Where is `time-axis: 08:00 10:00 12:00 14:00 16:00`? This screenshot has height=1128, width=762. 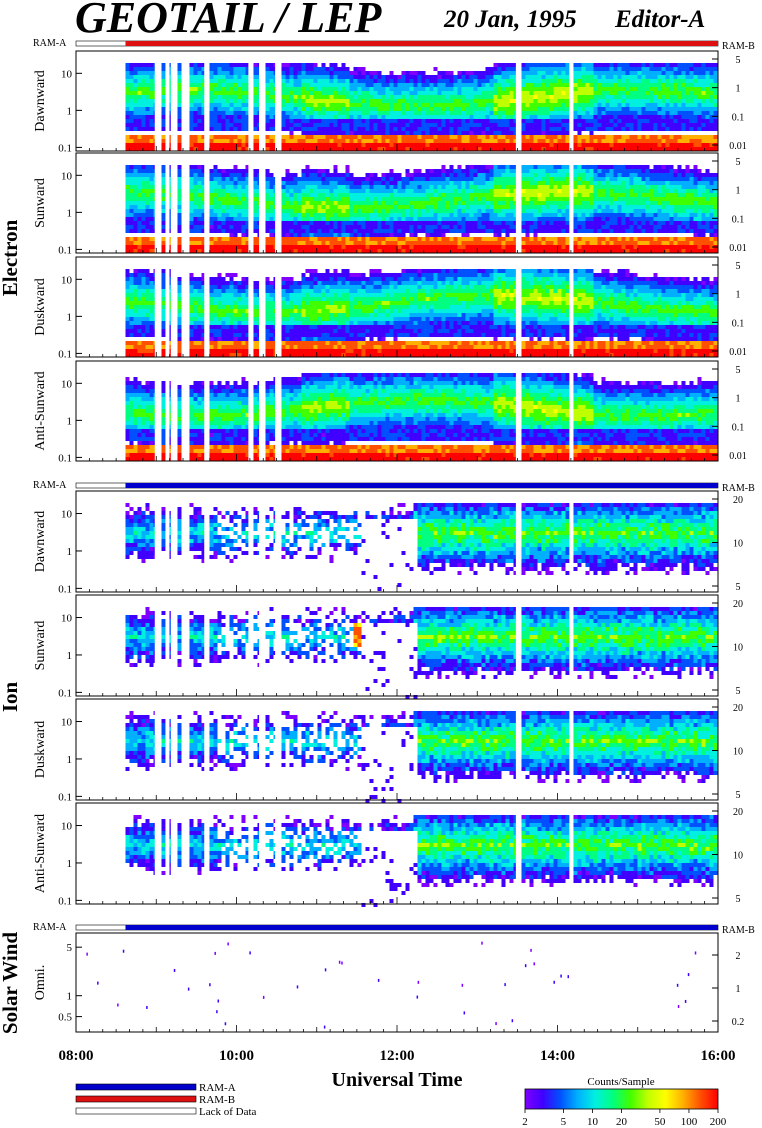 time-axis: 08:00 10:00 12:00 14:00 16:00 is located at coordinates (397, 1044).